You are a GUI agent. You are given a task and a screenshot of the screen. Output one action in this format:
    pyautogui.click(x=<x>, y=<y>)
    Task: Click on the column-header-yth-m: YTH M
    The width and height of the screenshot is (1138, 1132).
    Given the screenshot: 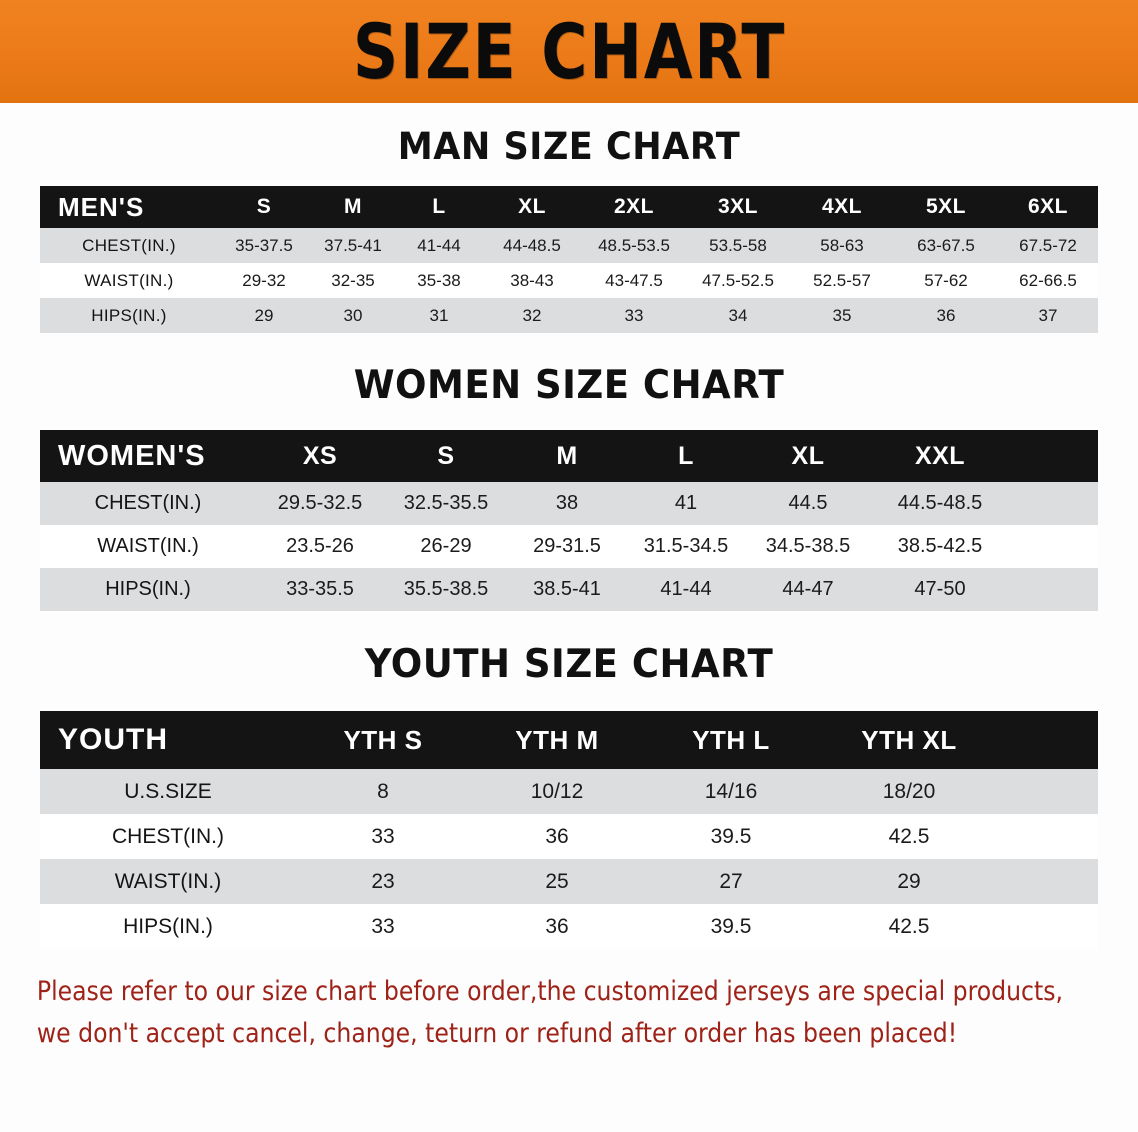 What is the action you would take?
    pyautogui.click(x=557, y=740)
    